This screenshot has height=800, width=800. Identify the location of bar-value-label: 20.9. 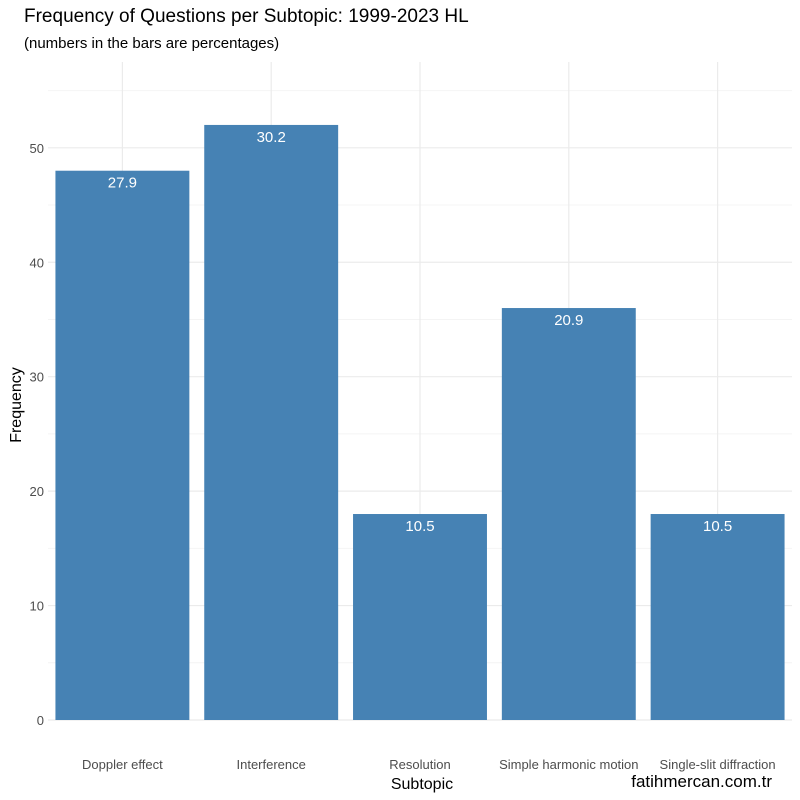
(568, 320).